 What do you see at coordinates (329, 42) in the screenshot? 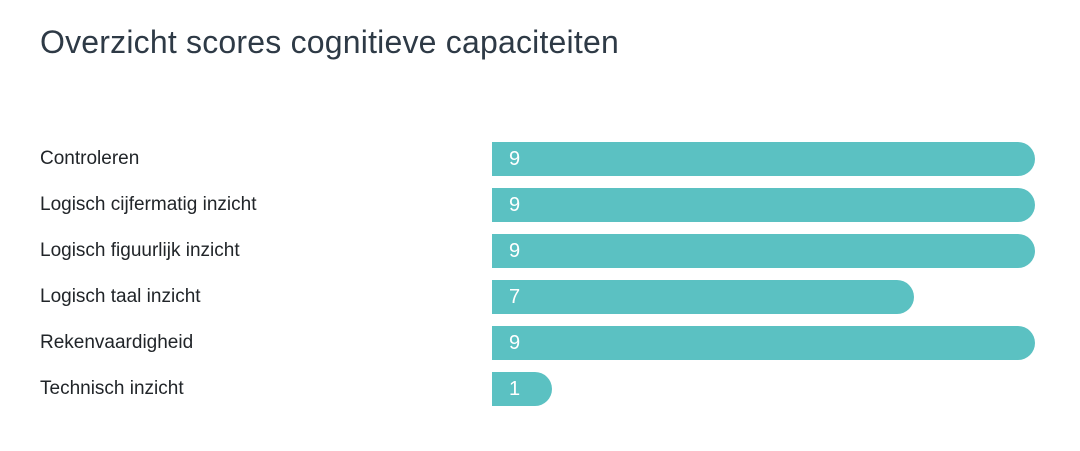
I see `page-title: Overzicht scores cognitieve capaciteiten` at bounding box center [329, 42].